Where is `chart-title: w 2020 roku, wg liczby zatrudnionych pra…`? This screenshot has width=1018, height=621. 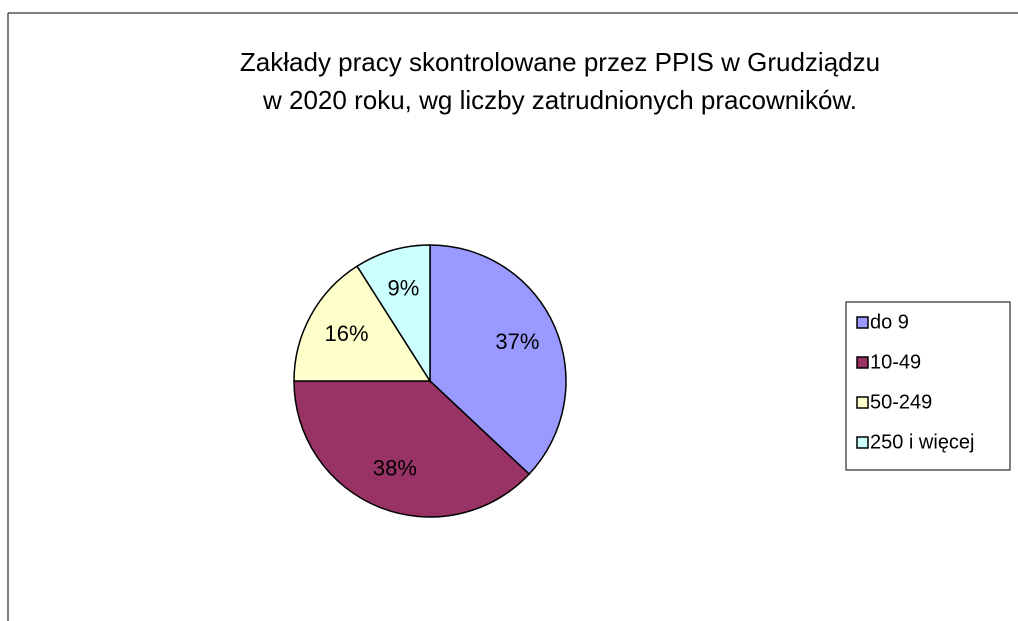 chart-title: w 2020 roku, wg liczby zatrudnionych pra… is located at coordinates (559, 100).